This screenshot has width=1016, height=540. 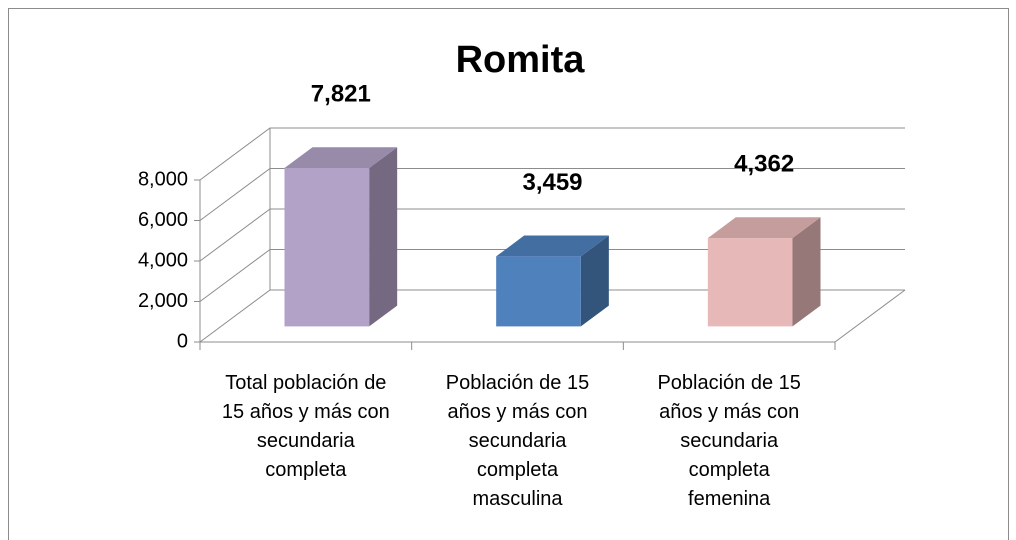 I want to click on y-tick-label: 4,000, so click(x=163, y=260).